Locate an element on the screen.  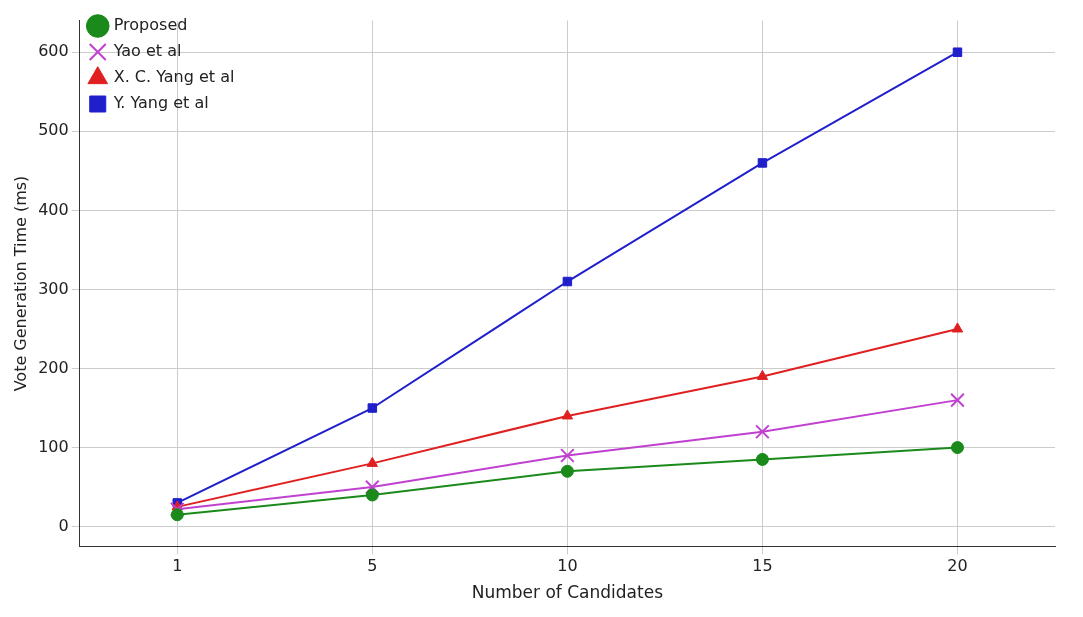
legend-label: X. C. Yang et al is located at coordinates (174, 77).